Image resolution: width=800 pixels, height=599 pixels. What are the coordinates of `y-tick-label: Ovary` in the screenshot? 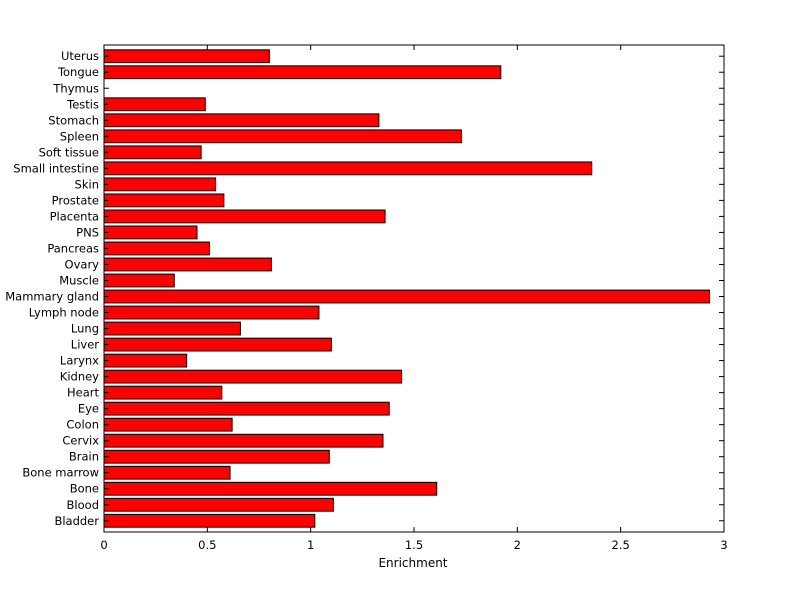 It's located at (82, 264).